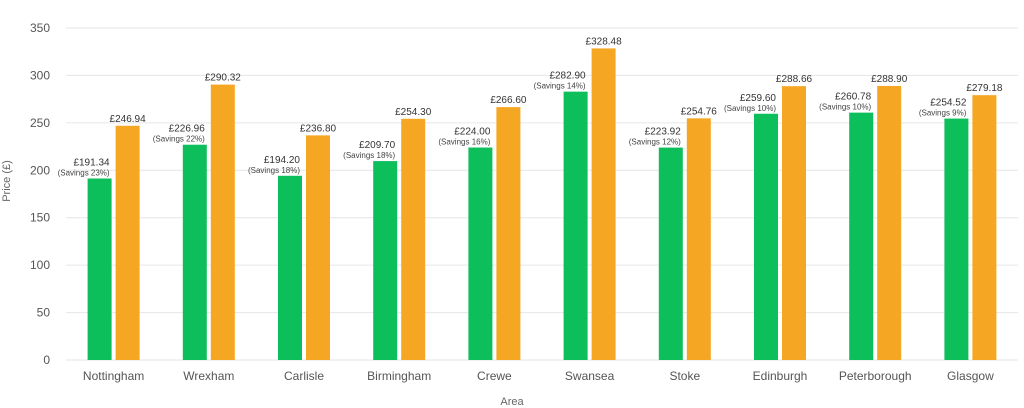  I want to click on y-tick-label: 150, so click(40, 218).